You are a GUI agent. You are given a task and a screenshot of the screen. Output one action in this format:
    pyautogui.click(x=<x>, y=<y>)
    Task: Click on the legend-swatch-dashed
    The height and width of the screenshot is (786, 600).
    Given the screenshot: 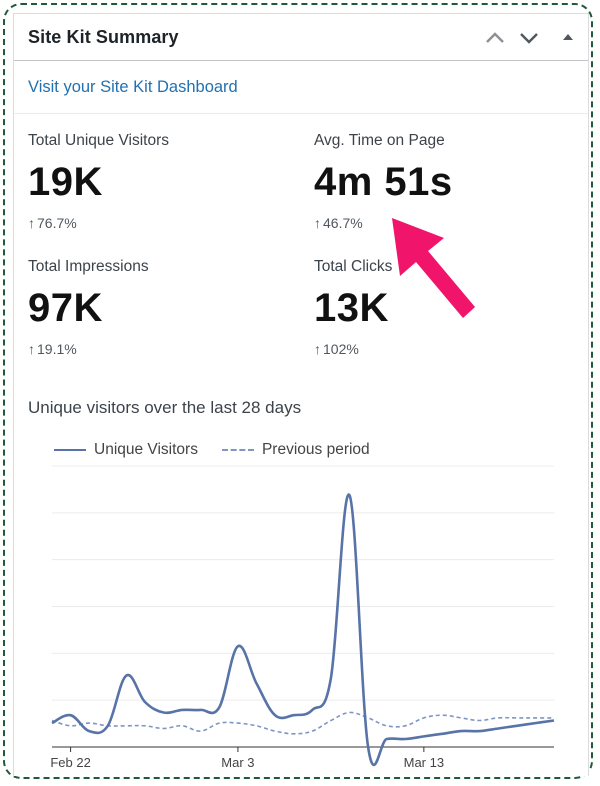 What is the action you would take?
    pyautogui.click(x=237, y=450)
    